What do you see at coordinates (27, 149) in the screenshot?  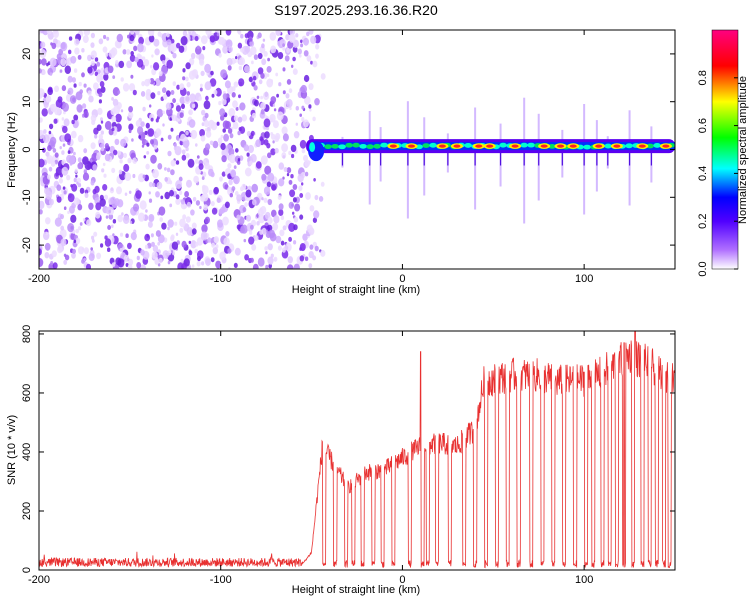 I see `y-tick-label: 0` at bounding box center [27, 149].